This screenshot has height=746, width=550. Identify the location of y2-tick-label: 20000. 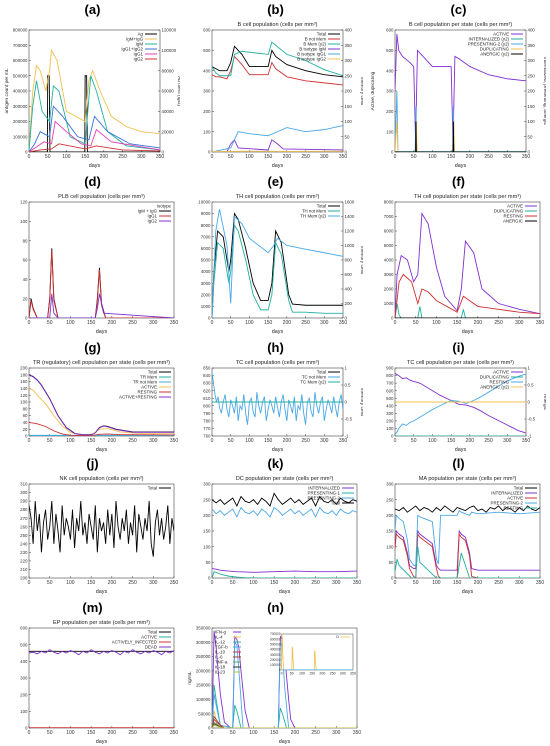
(168, 131).